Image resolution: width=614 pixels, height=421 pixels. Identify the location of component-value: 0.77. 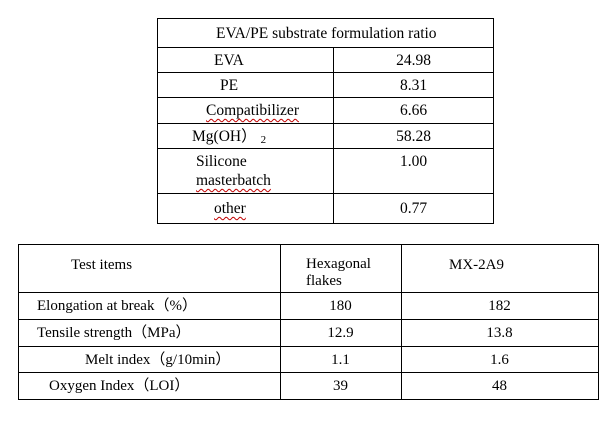
(413, 208).